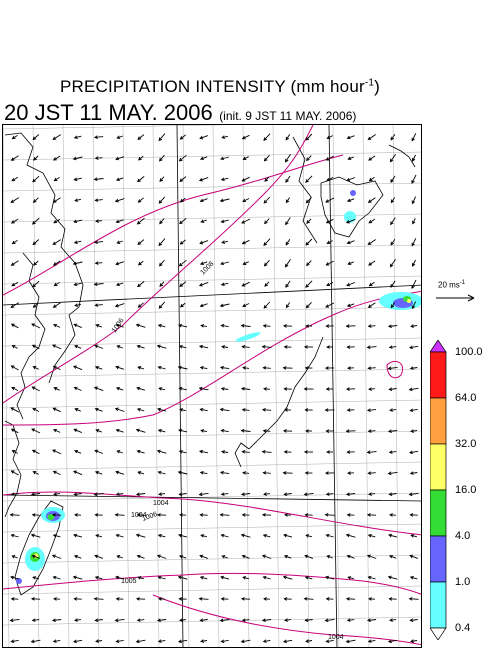 This screenshot has height=650, width=500. What do you see at coordinates (212, 513) in the screenshot?
I see `isobar-line` at bounding box center [212, 513].